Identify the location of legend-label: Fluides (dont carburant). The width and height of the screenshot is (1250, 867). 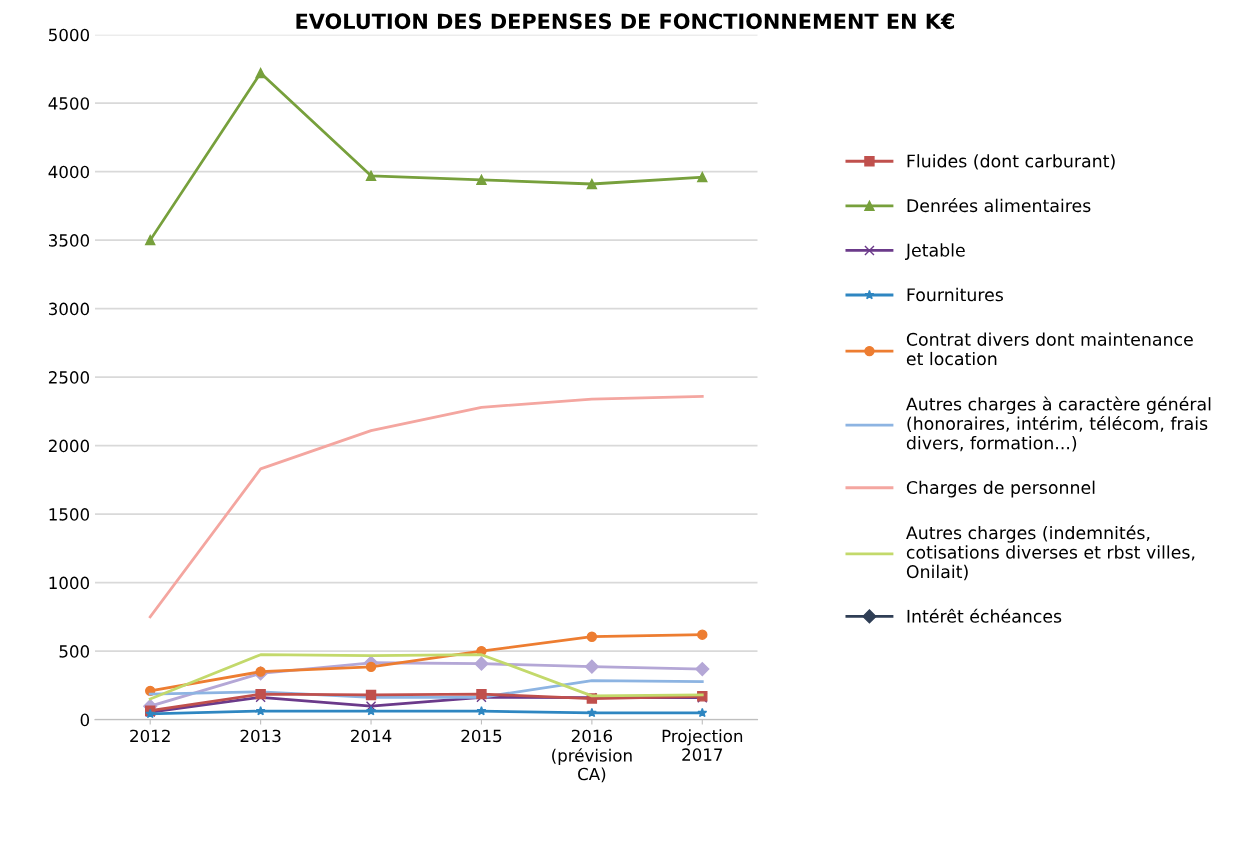
(1011, 162).